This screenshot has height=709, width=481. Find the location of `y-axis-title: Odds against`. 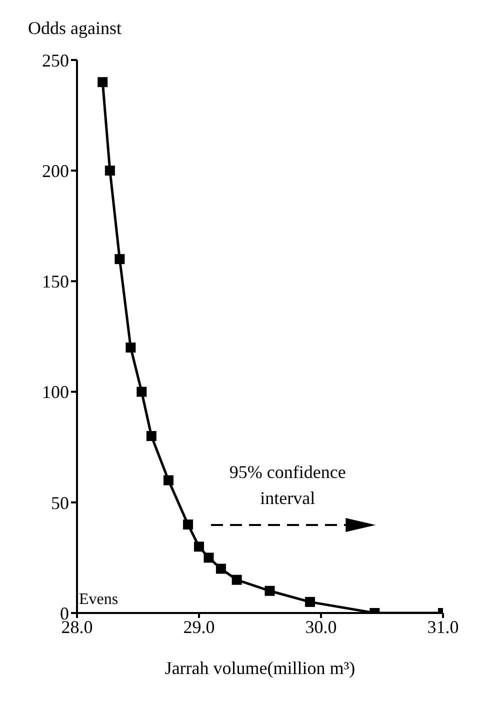

y-axis-title: Odds against is located at coordinates (75, 28).